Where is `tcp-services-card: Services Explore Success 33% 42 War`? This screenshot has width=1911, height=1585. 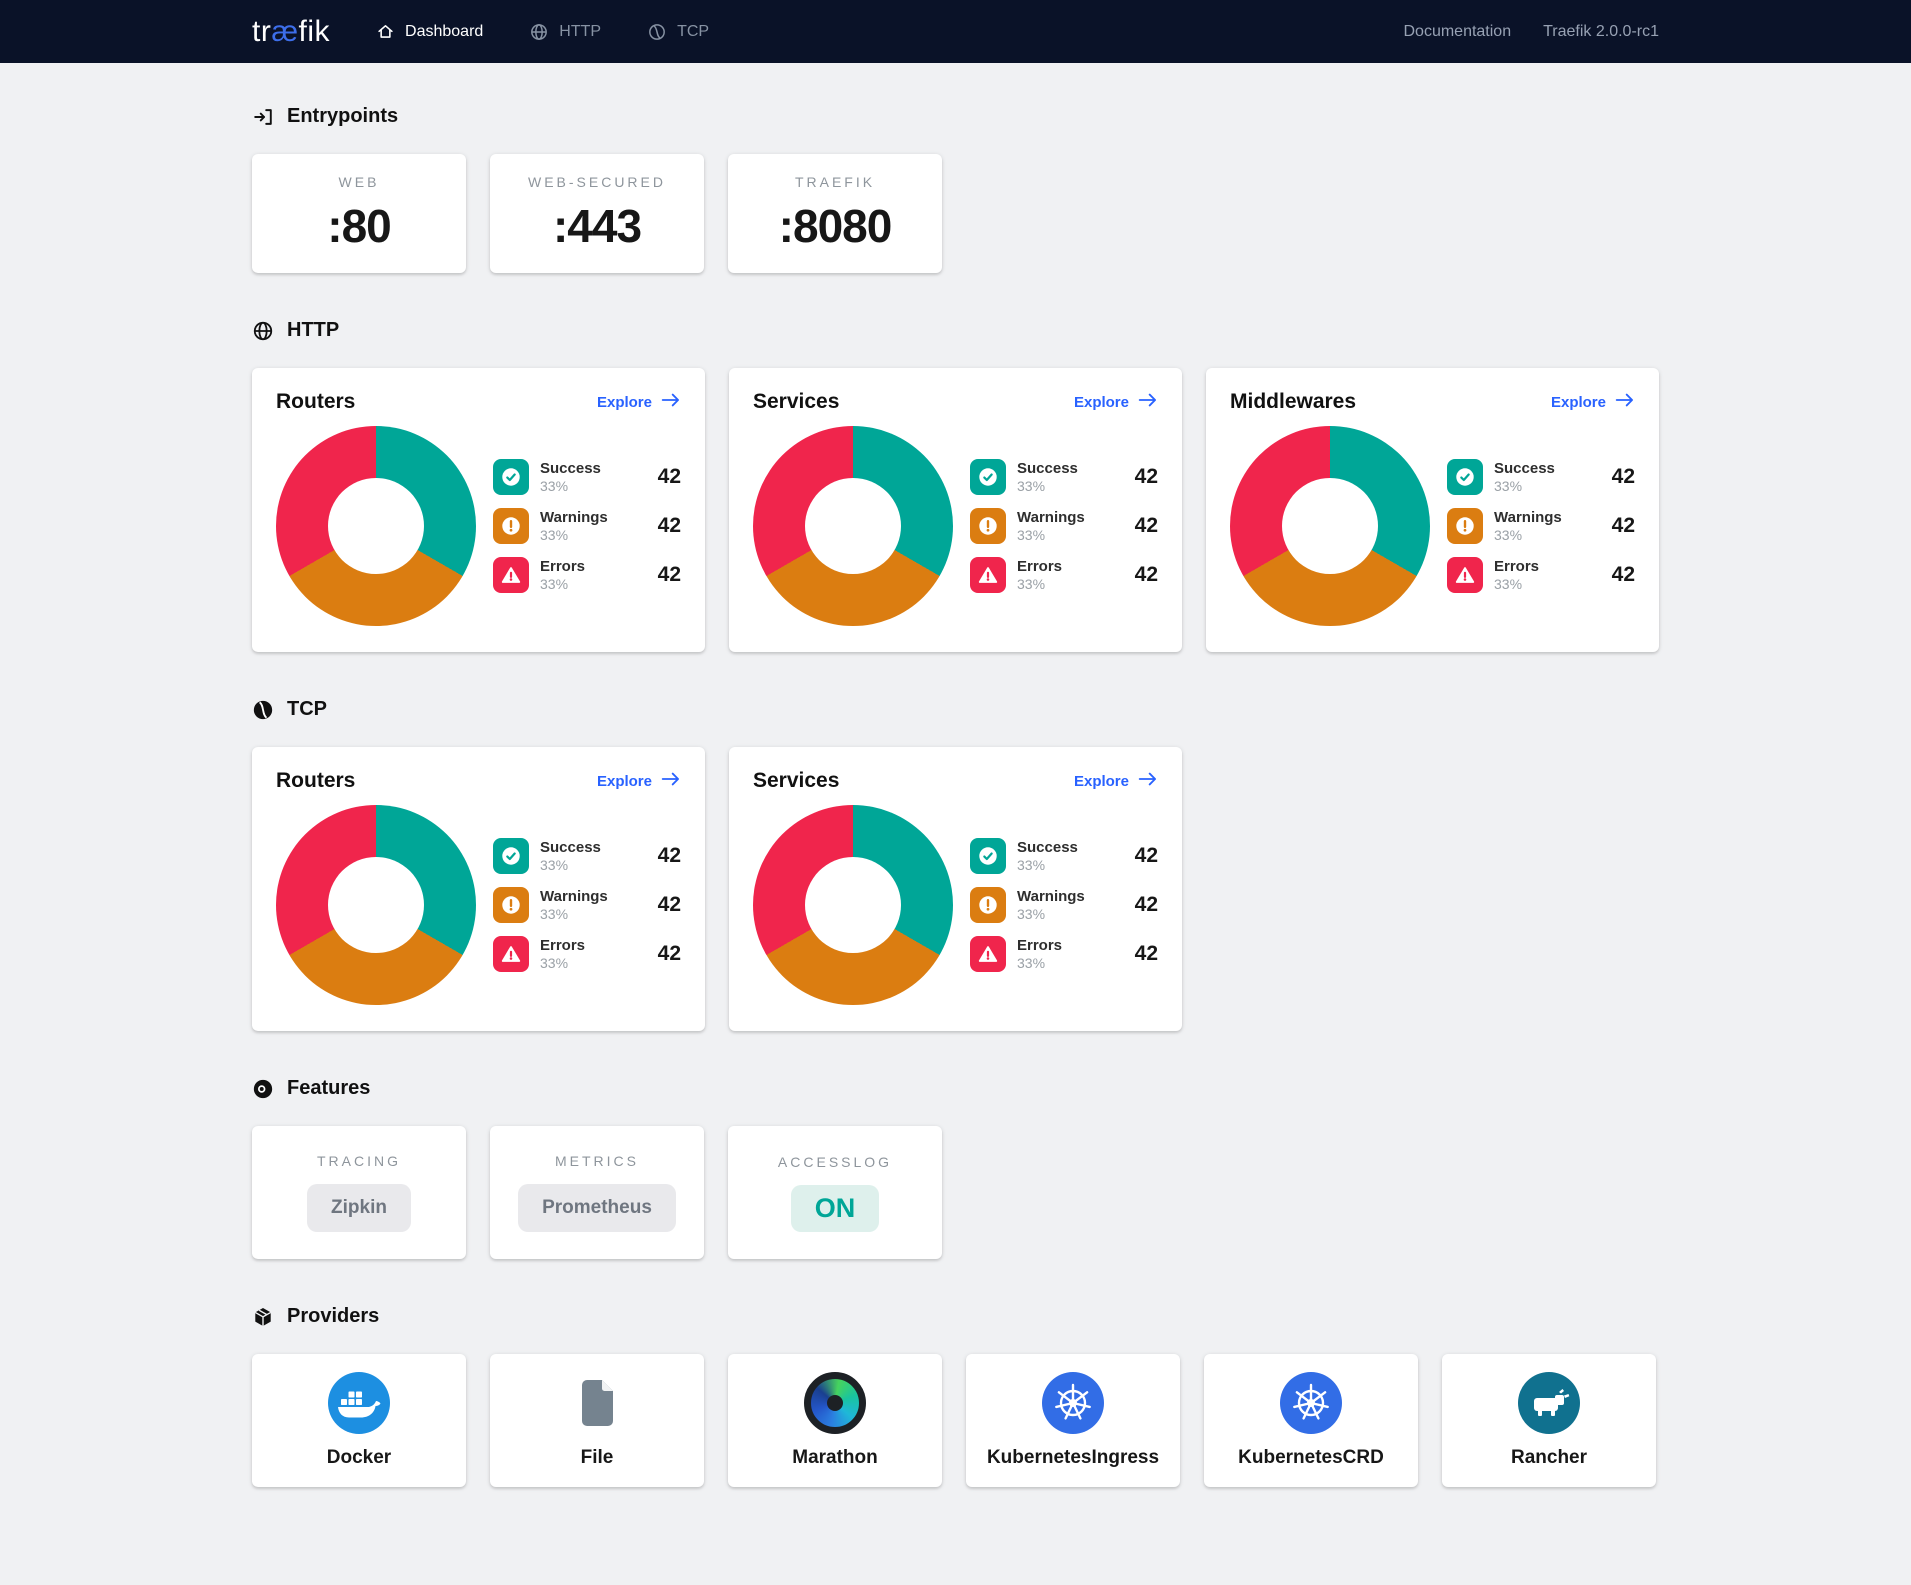
tcp-services-card: Services Explore Success 33% 42 War is located at coordinates (955, 889).